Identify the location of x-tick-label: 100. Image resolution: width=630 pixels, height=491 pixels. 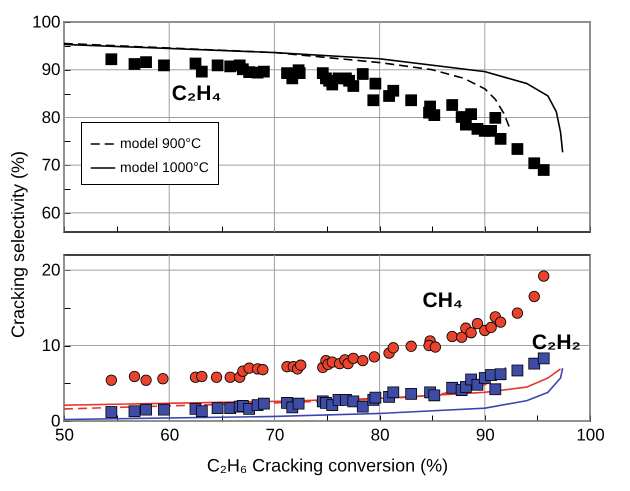
(590, 435).